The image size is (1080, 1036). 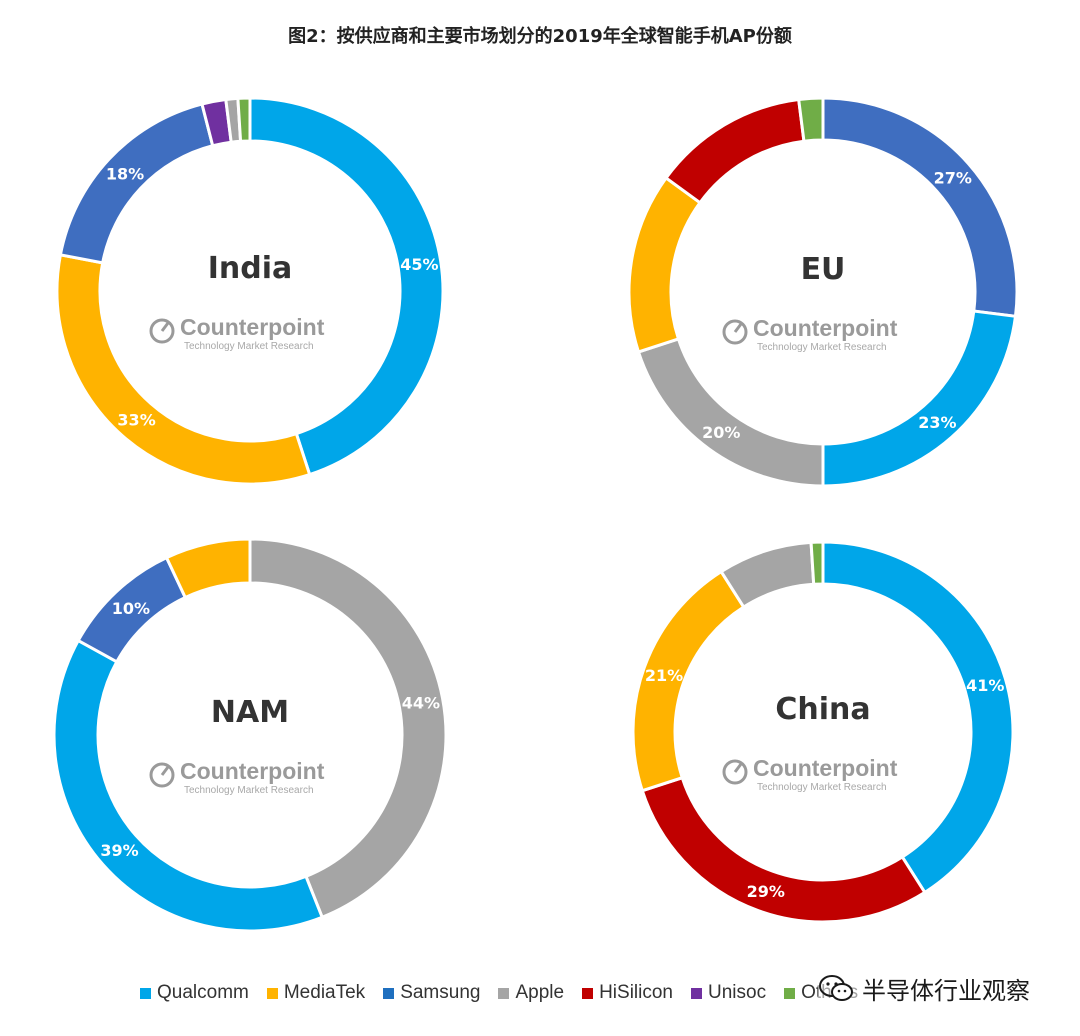 I want to click on legend-item-apple: Apple, so click(x=531, y=993).